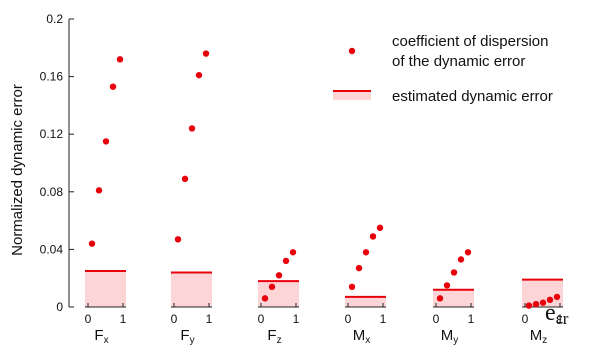 The width and height of the screenshot is (604, 349). What do you see at coordinates (52, 134) in the screenshot?
I see `y-tick-label: 0.12` at bounding box center [52, 134].